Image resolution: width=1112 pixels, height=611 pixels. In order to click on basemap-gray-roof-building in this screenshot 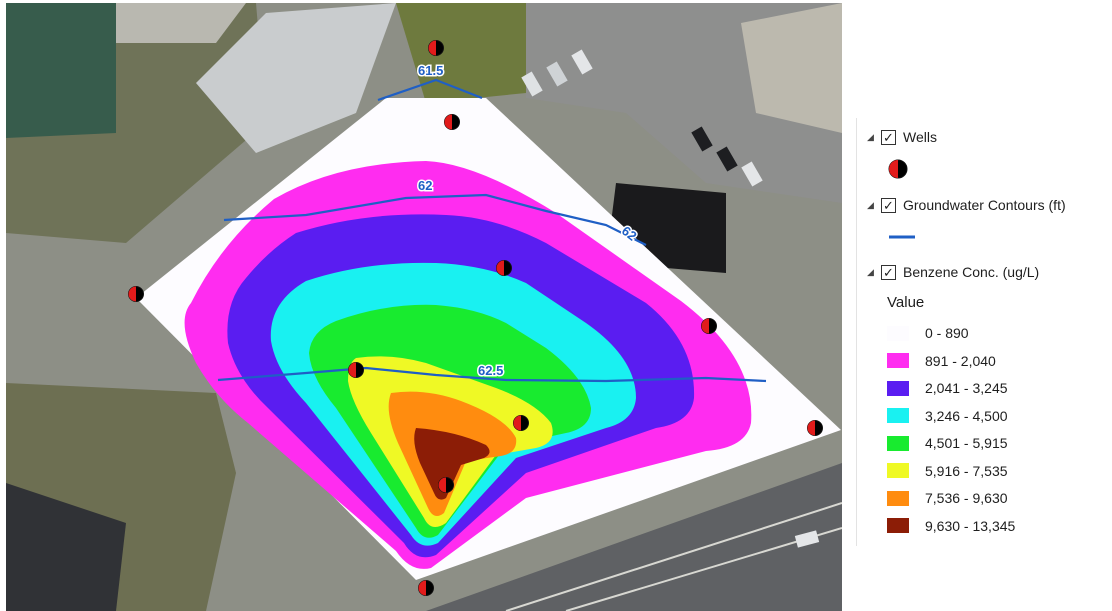, I will do `click(296, 78)`.